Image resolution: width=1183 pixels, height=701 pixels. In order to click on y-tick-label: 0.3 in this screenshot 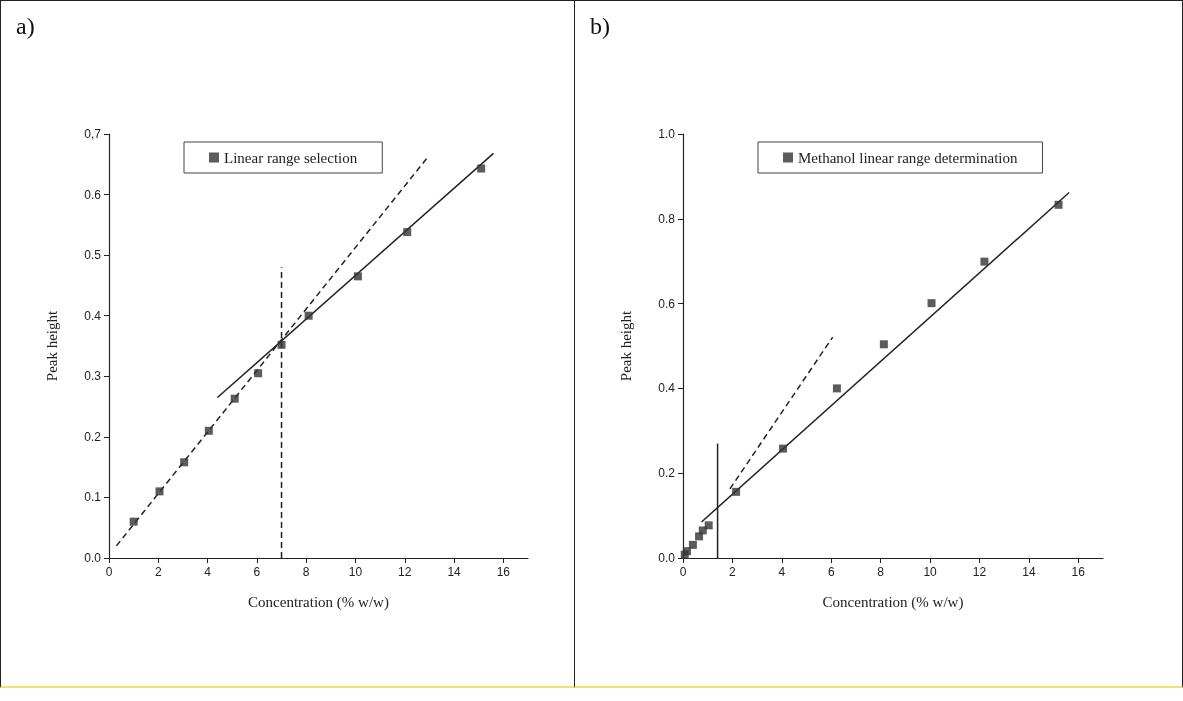, I will do `click(93, 376)`.